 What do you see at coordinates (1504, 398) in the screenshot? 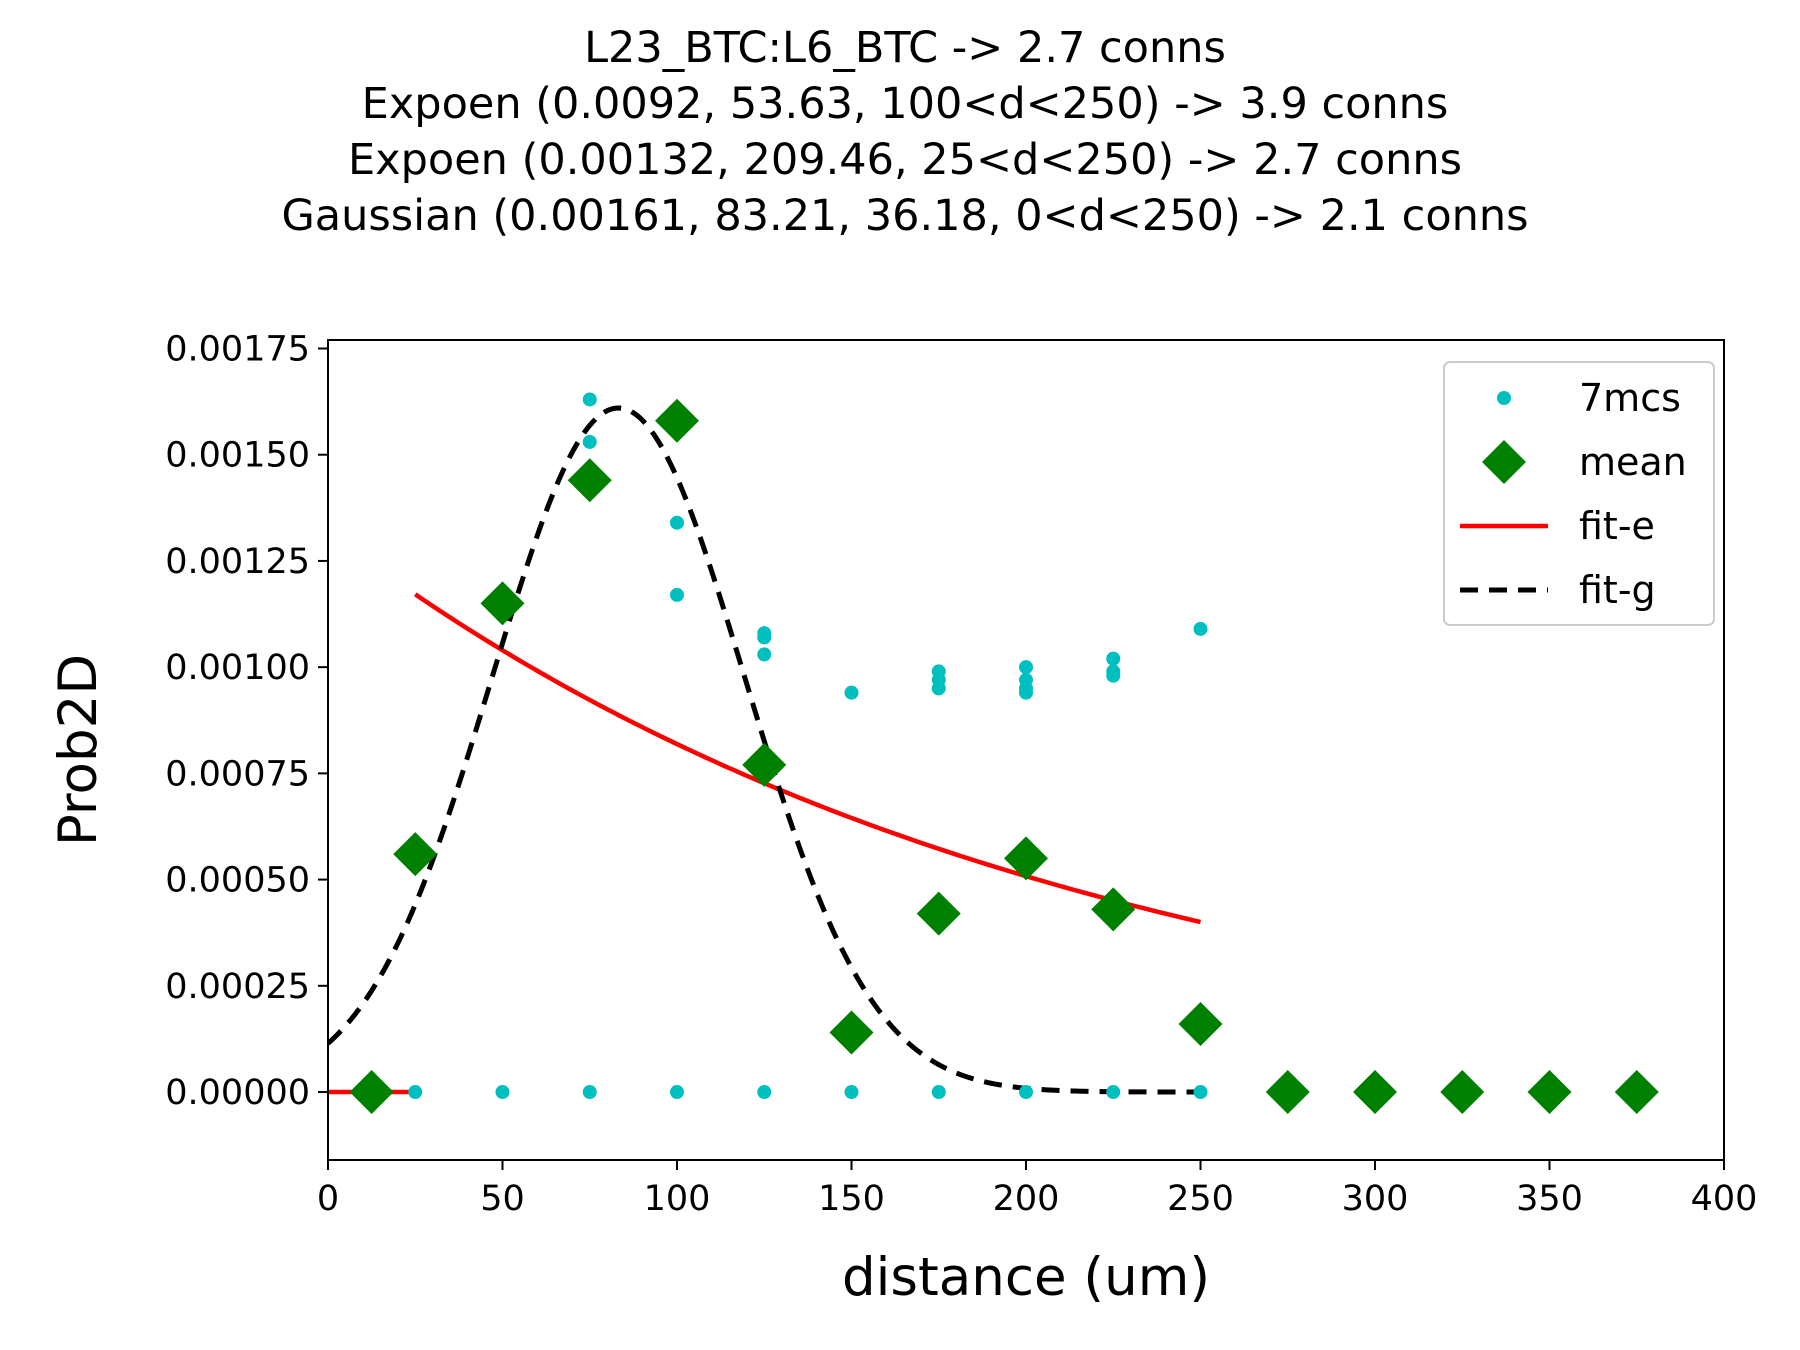
I see `legend-marker-7mcs` at bounding box center [1504, 398].